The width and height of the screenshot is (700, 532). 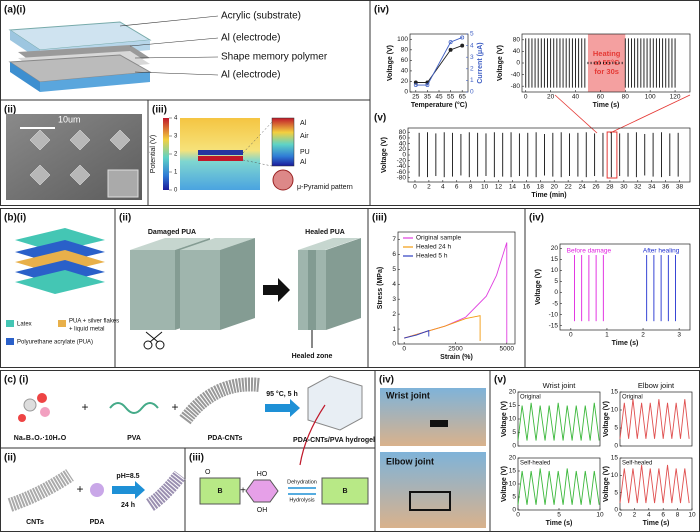 What do you see at coordinates (40, 490) in the screenshot?
I see `nanotube` at bounding box center [40, 490].